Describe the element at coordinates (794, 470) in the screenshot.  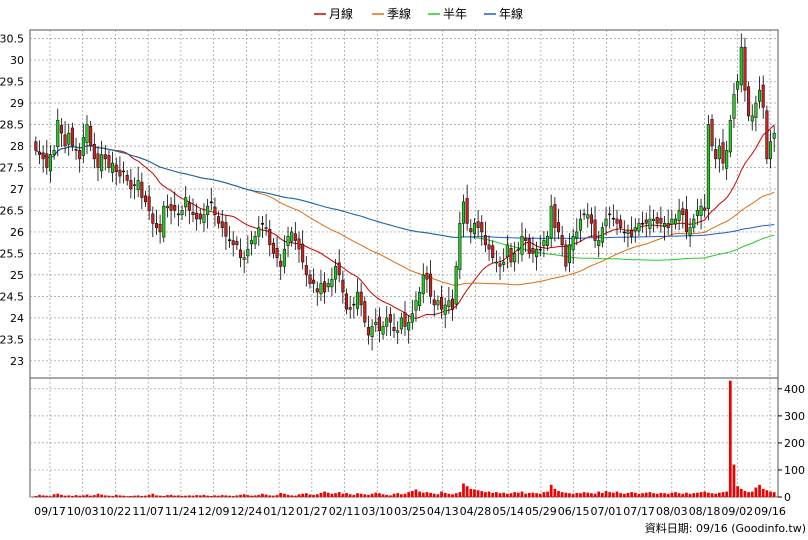
I see `volume-tick-label: 100` at that location.